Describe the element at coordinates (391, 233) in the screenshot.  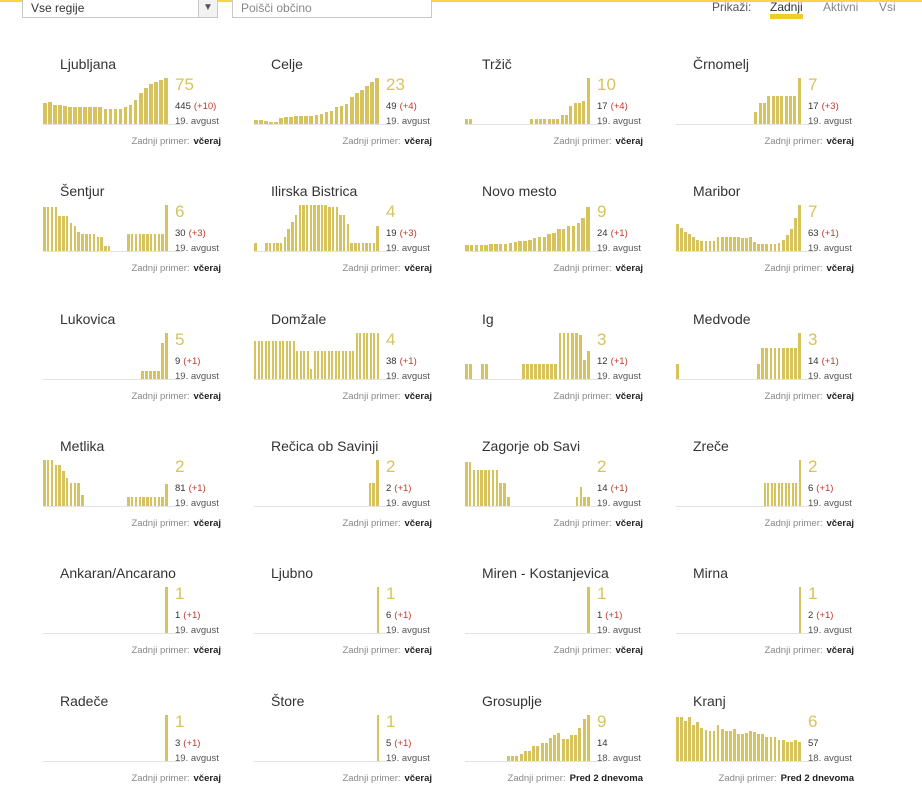
I see `total-cases-value: 19` at that location.